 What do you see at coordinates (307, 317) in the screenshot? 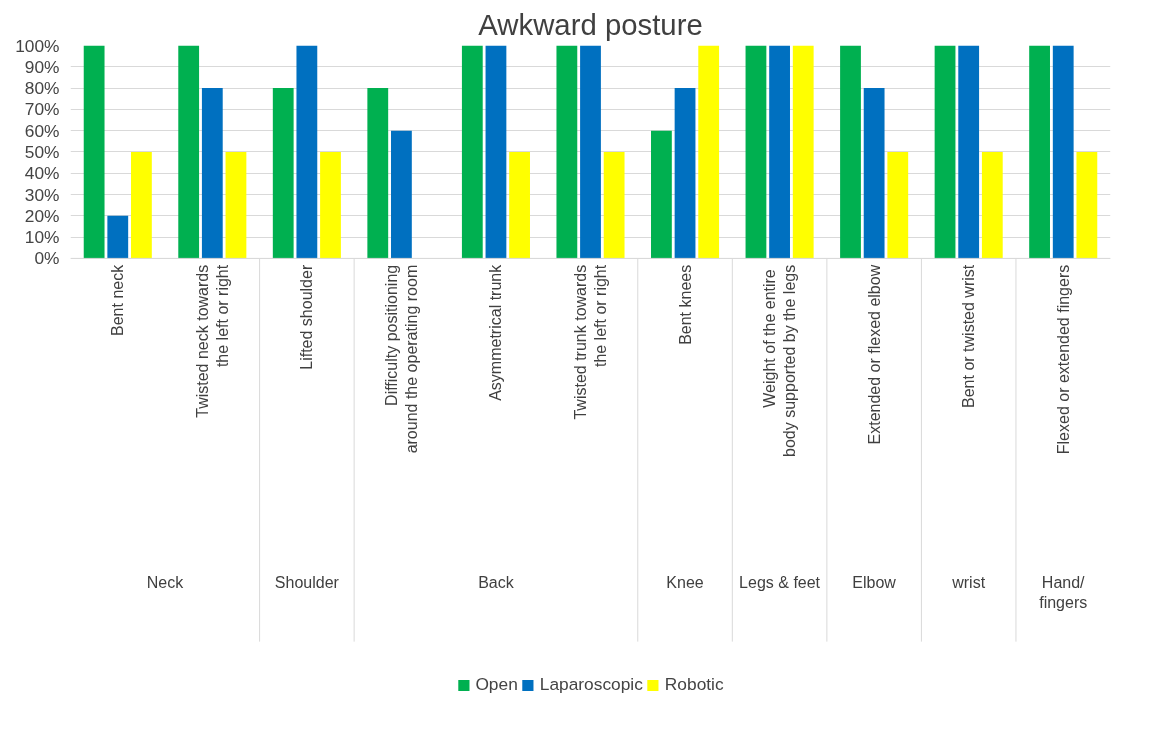
I see `x-tick-label: Lifted shoulder` at bounding box center [307, 317].